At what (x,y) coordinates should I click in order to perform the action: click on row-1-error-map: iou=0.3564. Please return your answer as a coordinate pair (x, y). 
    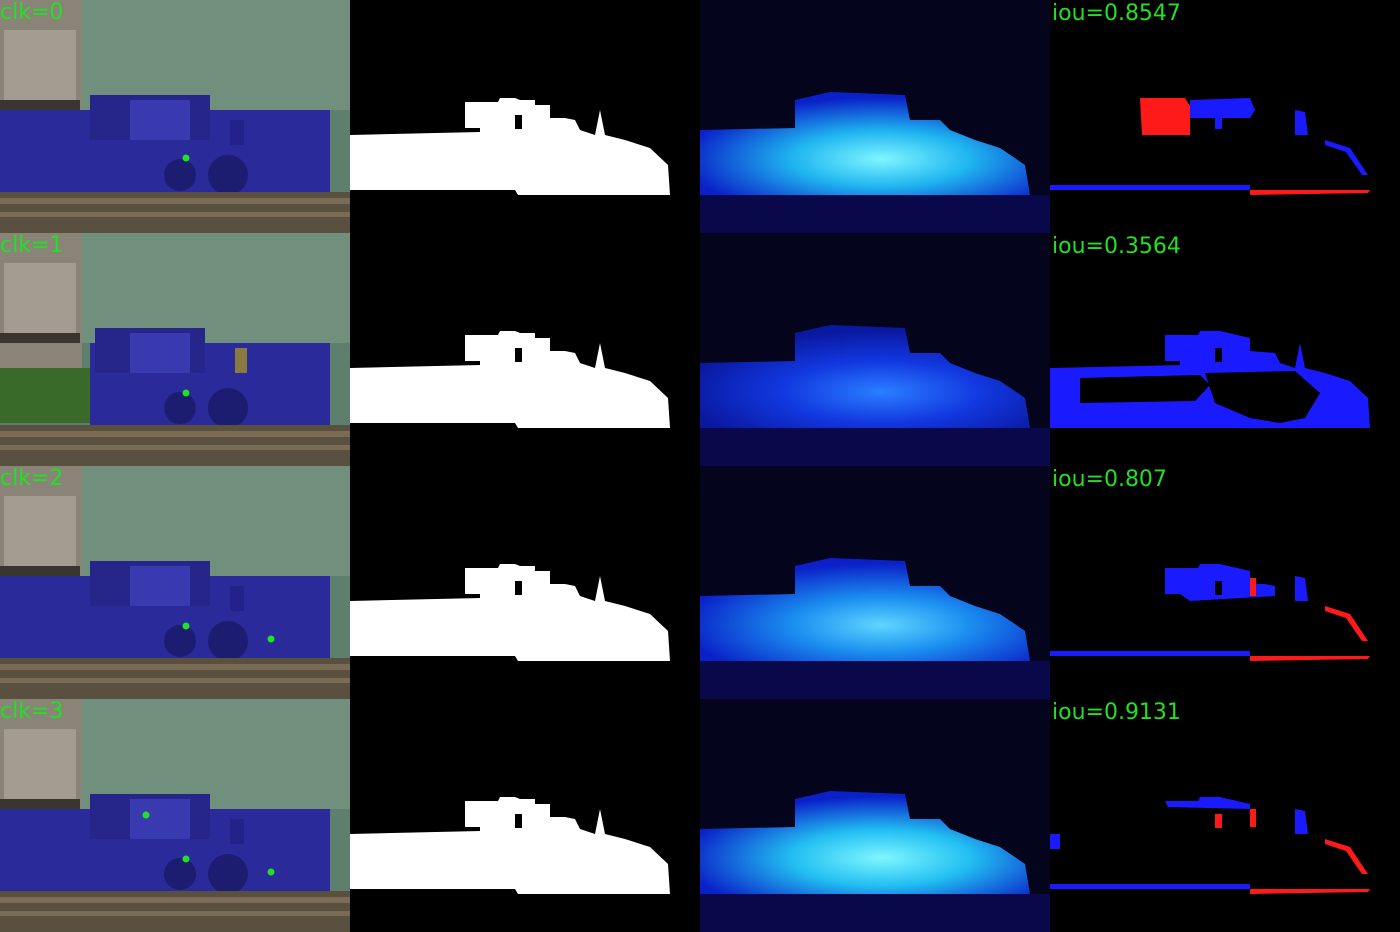
    Looking at the image, I should click on (1225, 349).